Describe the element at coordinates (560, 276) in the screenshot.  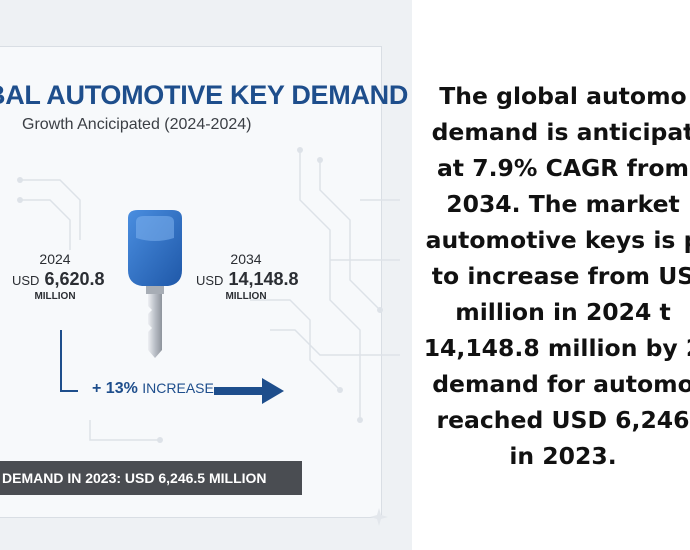
I see `description-line: to increase from US` at that location.